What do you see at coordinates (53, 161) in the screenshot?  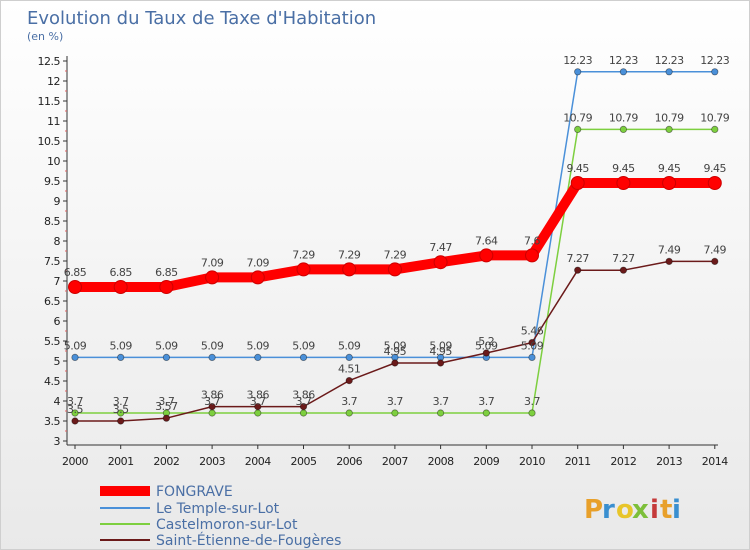 I see `y-tick-label: 10` at bounding box center [53, 161].